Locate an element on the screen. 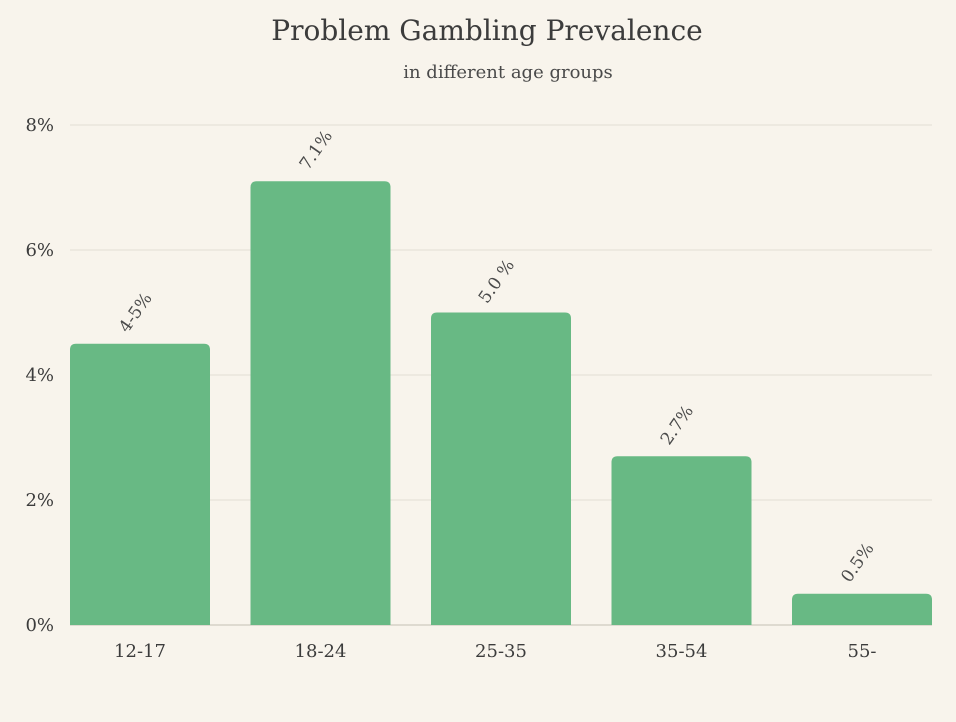 The height and width of the screenshot is (722, 956). y-axis-ticks: 0% 2% 4% 6% 8% is located at coordinates (39, 375).